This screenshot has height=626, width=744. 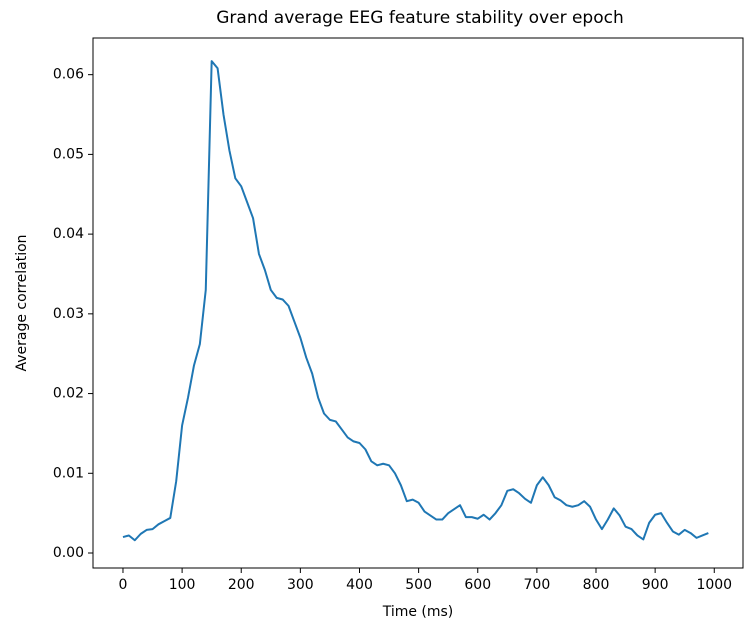 What do you see at coordinates (418, 612) in the screenshot?
I see `x-axis-label: Time (ms)` at bounding box center [418, 612].